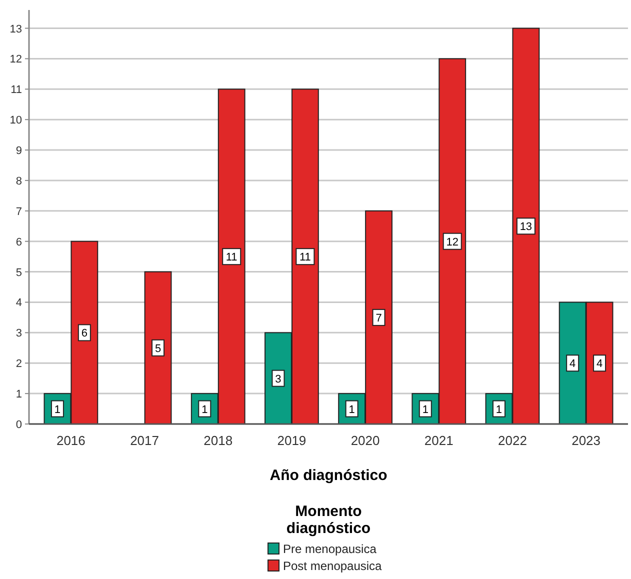 The height and width of the screenshot is (579, 631). What do you see at coordinates (330, 549) in the screenshot?
I see `legend-label: Pre menopausica` at bounding box center [330, 549].